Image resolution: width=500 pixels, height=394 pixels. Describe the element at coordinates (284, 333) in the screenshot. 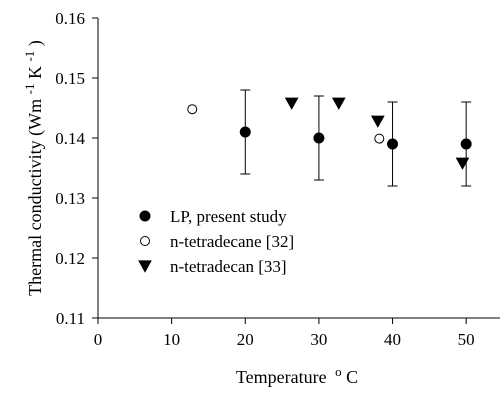

I see `x-ticks: 0 10 20 30 40 50` at that location.